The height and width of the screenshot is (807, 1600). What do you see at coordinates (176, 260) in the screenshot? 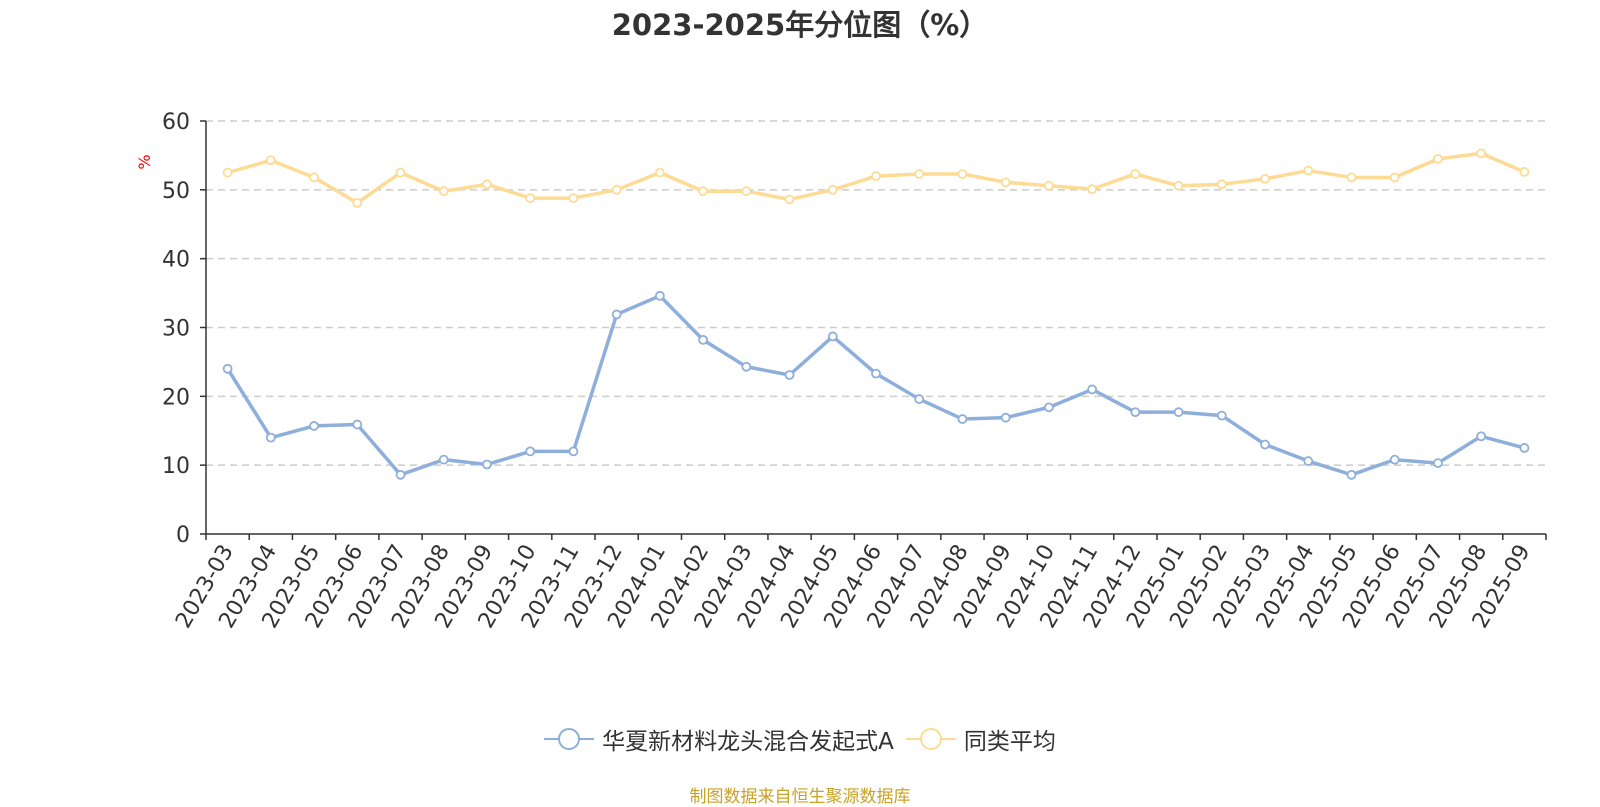
I see `y-tick-label: 40` at bounding box center [176, 260].